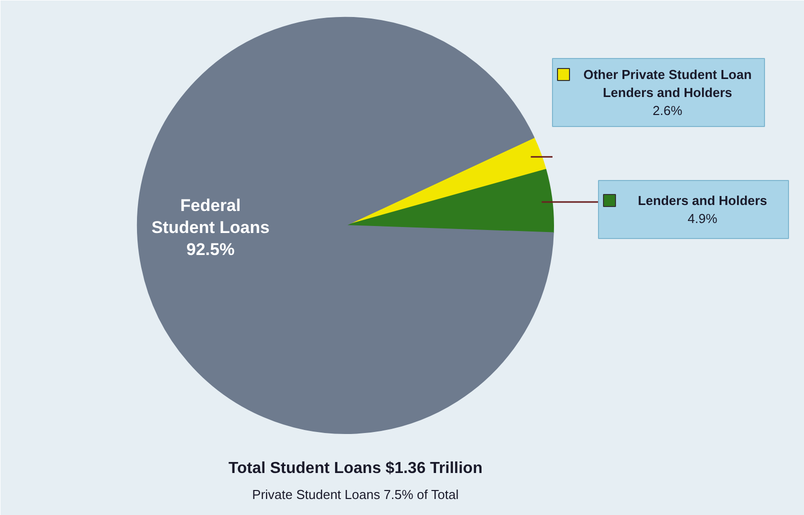  What do you see at coordinates (355, 468) in the screenshot?
I see `text: Total Student Loans $1.36 Trillion` at bounding box center [355, 468].